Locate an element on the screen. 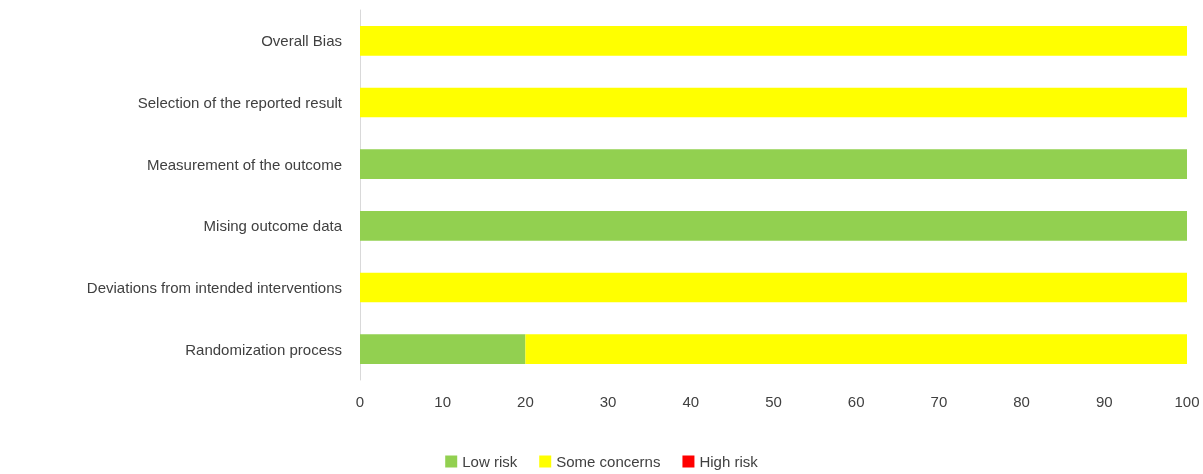 The height and width of the screenshot is (474, 1203). y-tick-label: Overall Bias is located at coordinates (301, 41).